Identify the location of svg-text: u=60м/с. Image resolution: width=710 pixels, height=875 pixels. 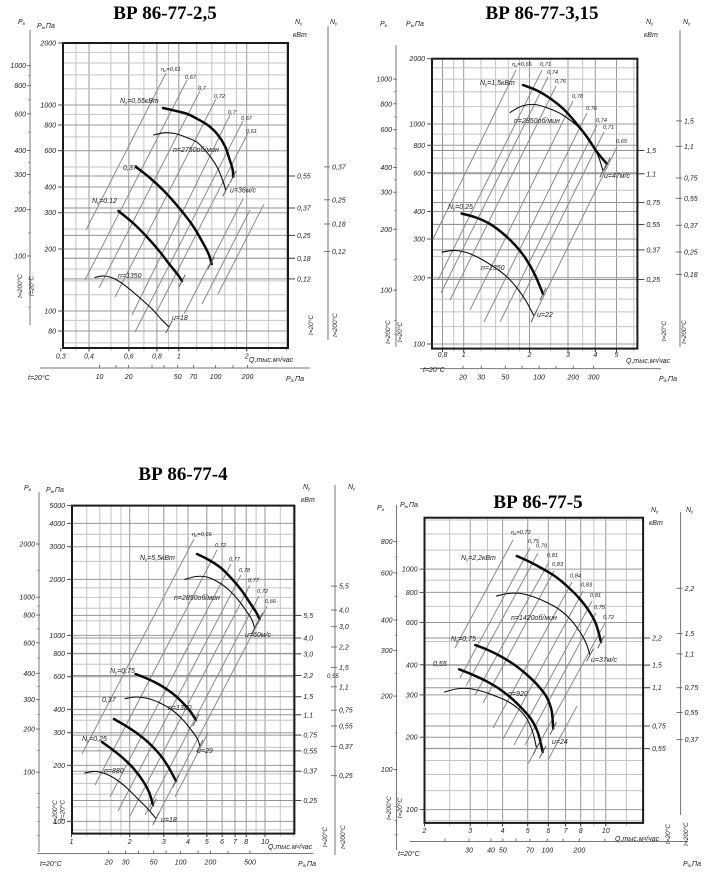
(258, 635).